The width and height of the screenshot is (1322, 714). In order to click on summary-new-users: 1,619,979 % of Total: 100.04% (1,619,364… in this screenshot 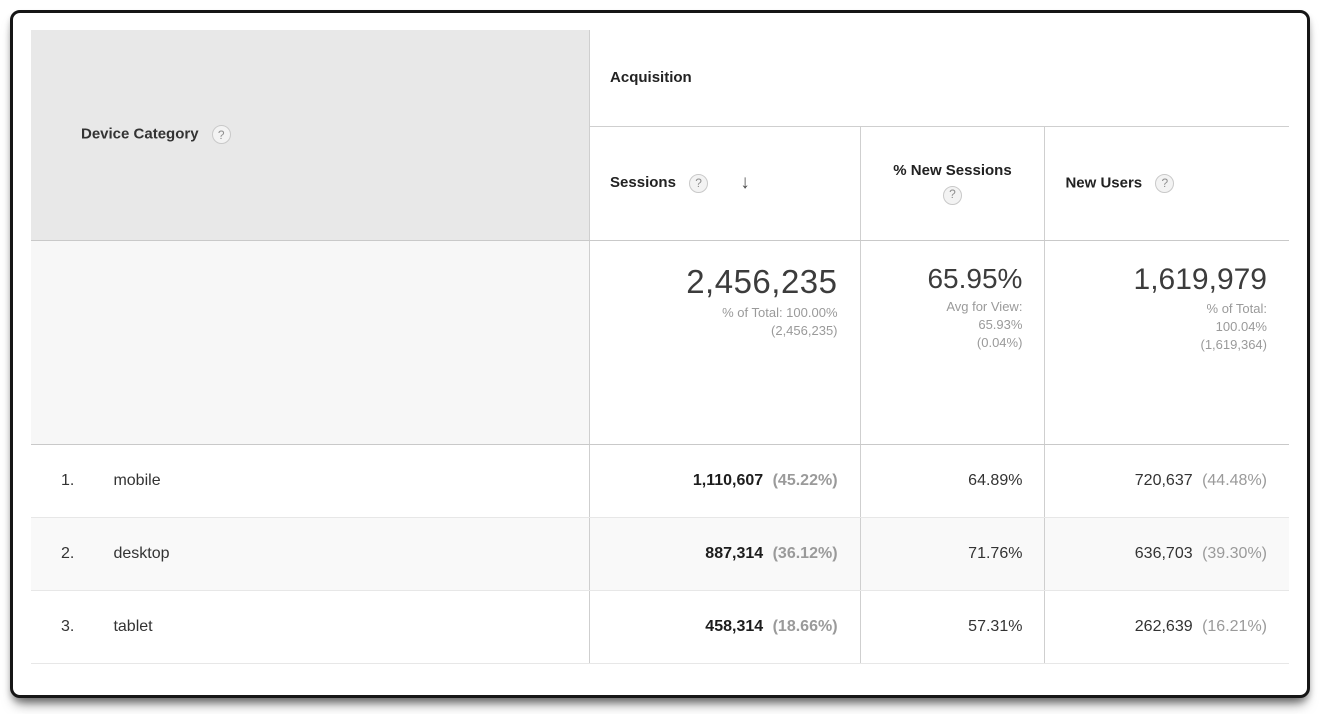, I will do `click(1166, 342)`.